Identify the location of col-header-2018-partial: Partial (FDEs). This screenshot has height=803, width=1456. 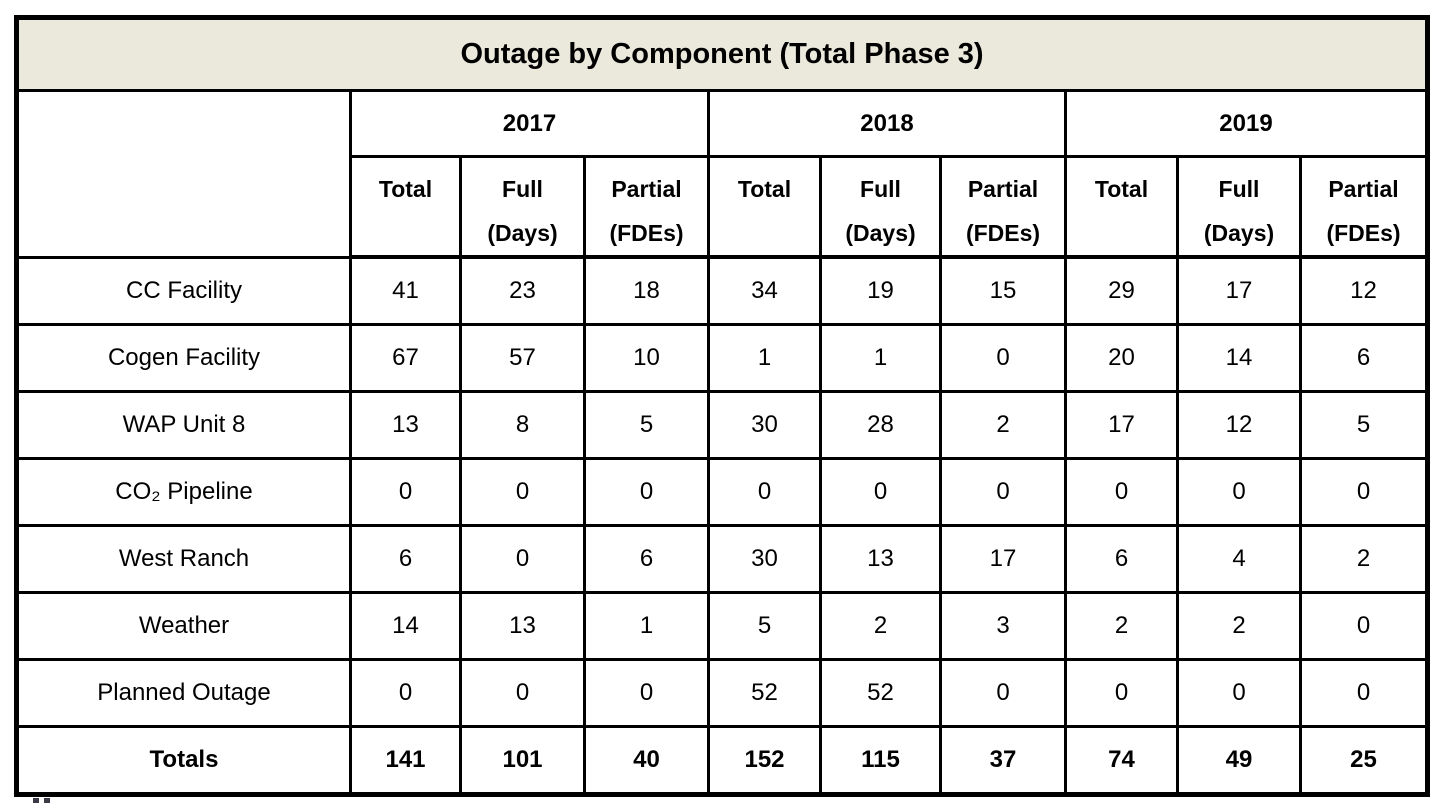
(1003, 207).